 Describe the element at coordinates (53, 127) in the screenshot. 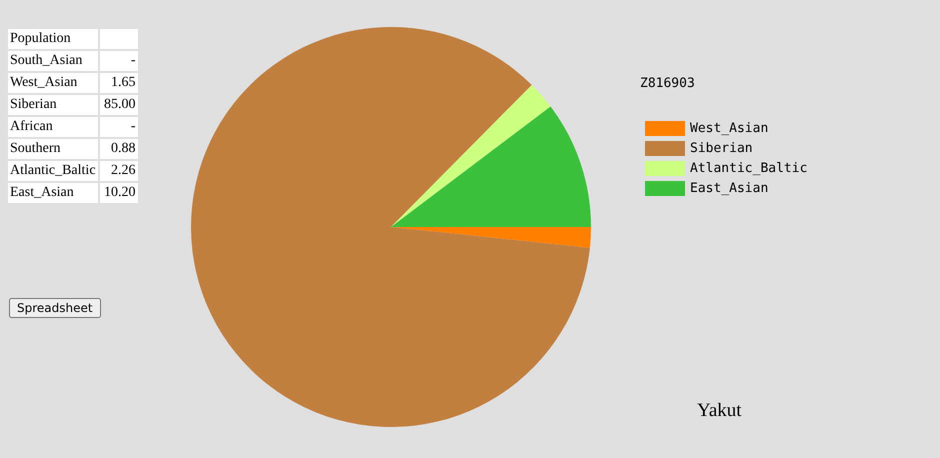

I see `text: African` at that location.